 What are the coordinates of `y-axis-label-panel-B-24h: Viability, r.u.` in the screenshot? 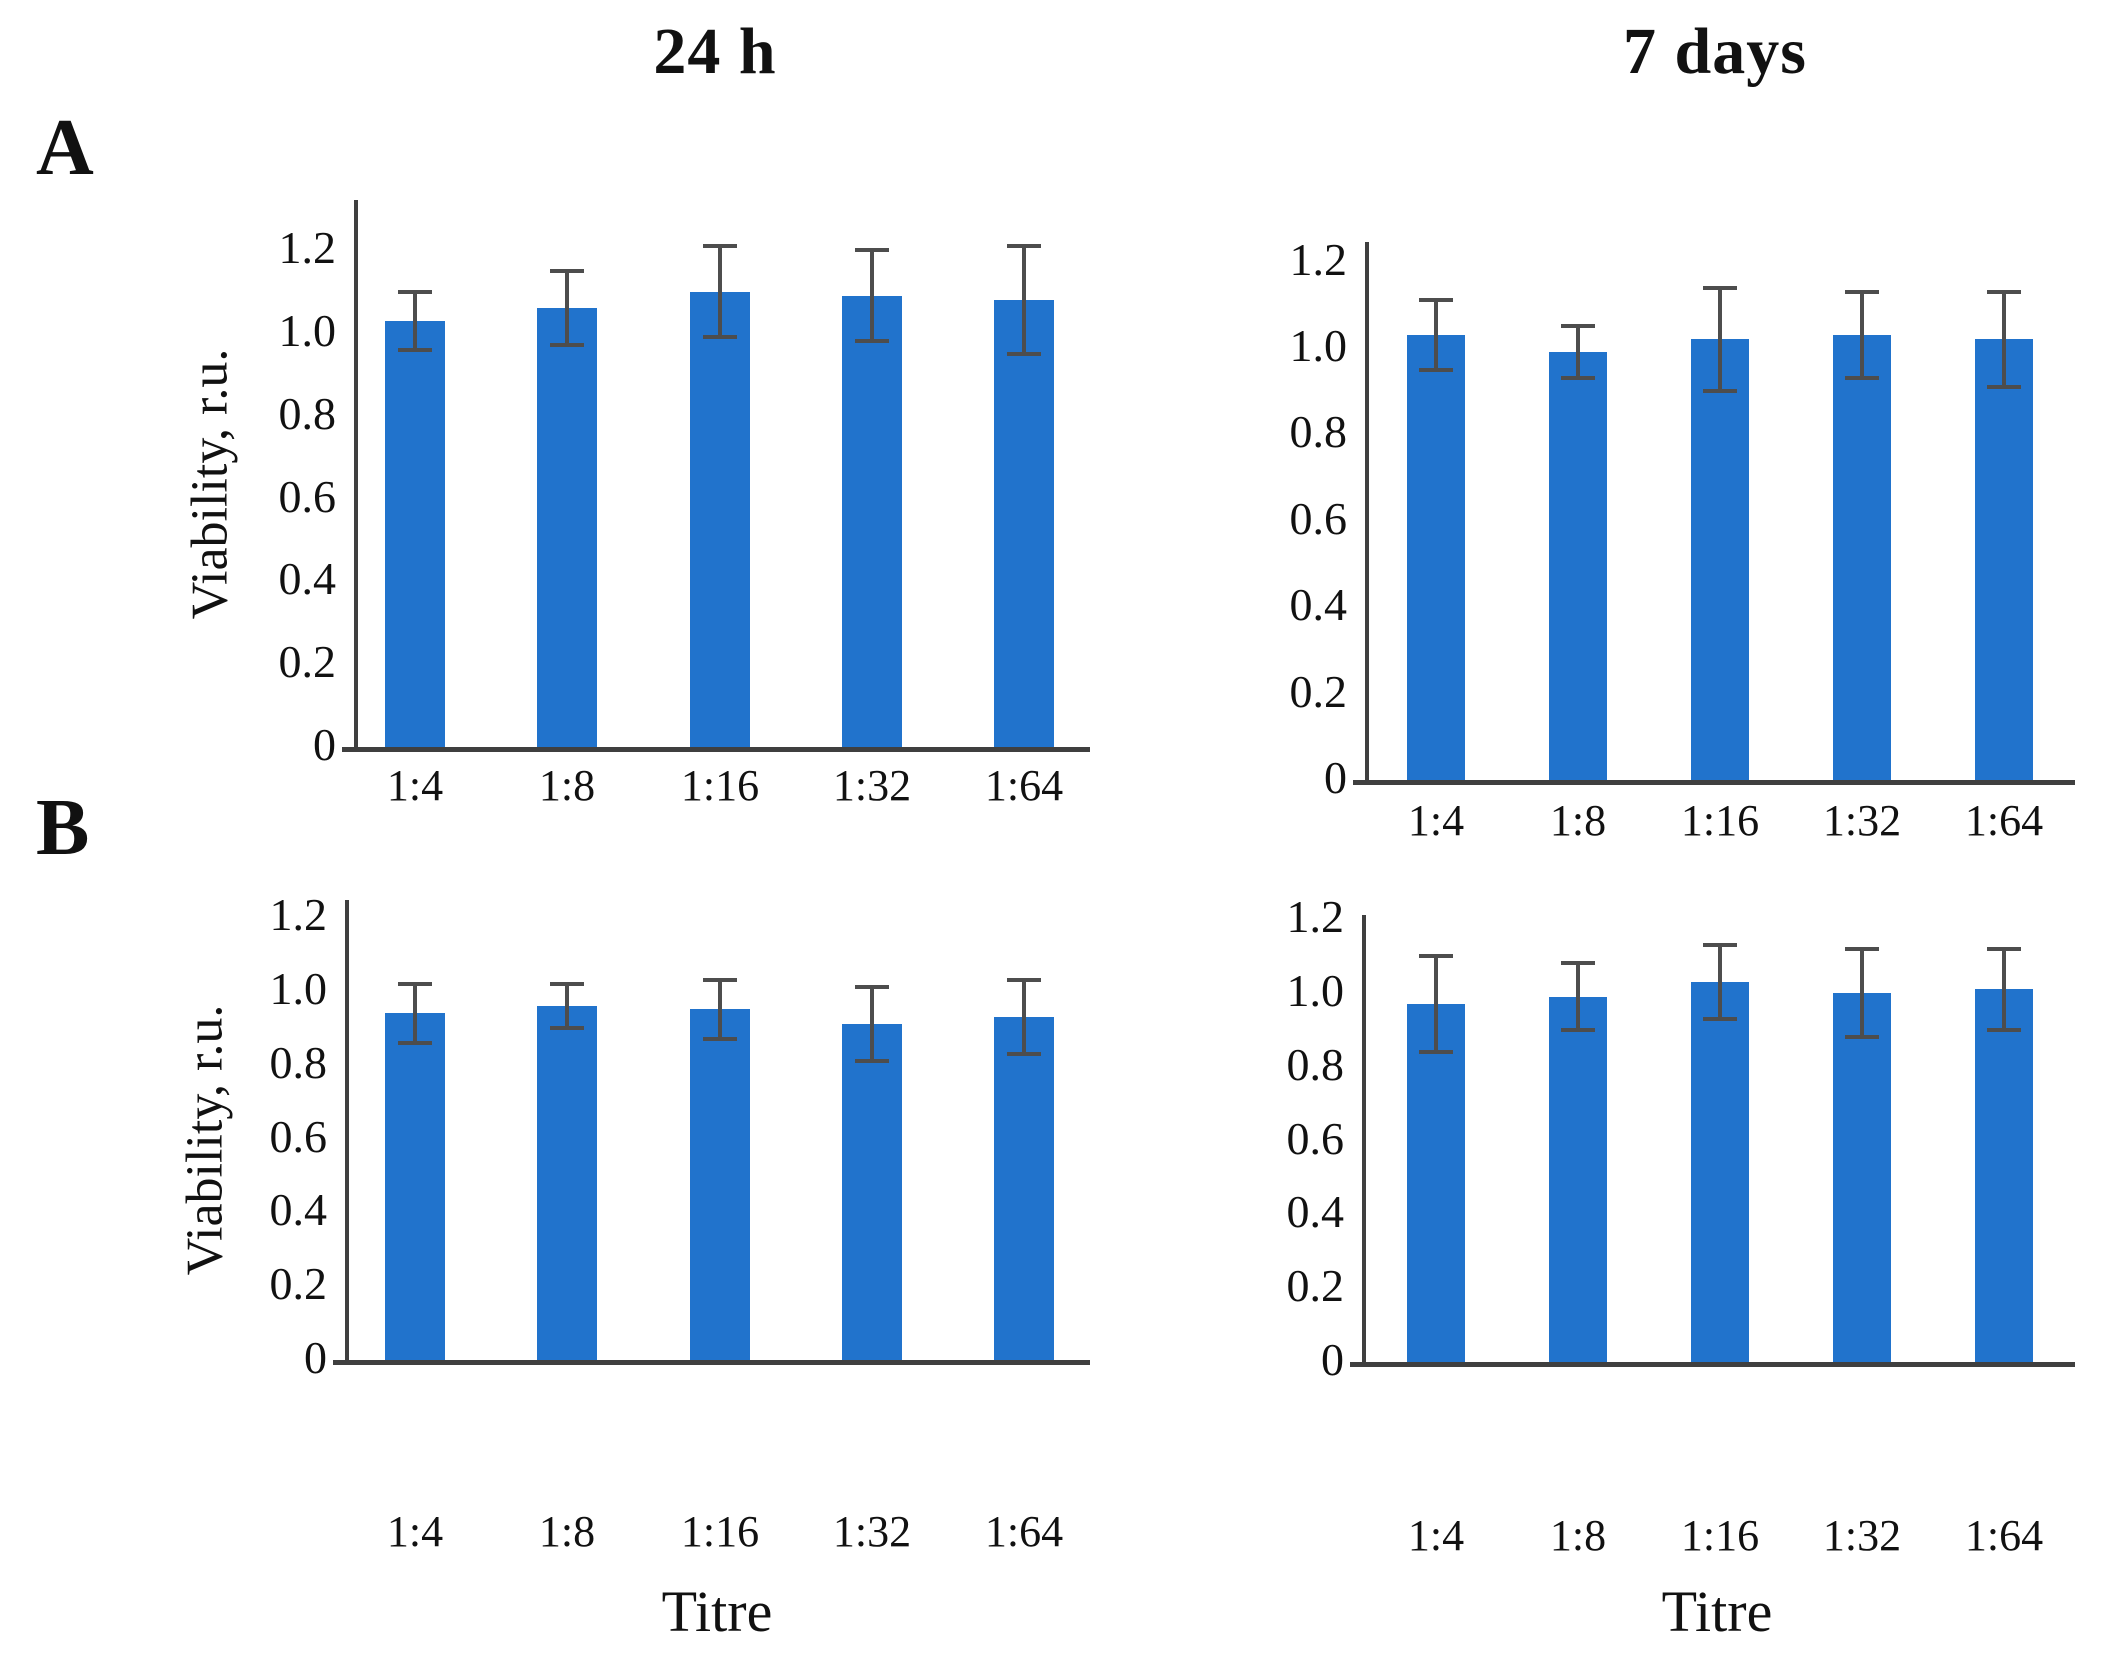 It's located at (205, 1140).